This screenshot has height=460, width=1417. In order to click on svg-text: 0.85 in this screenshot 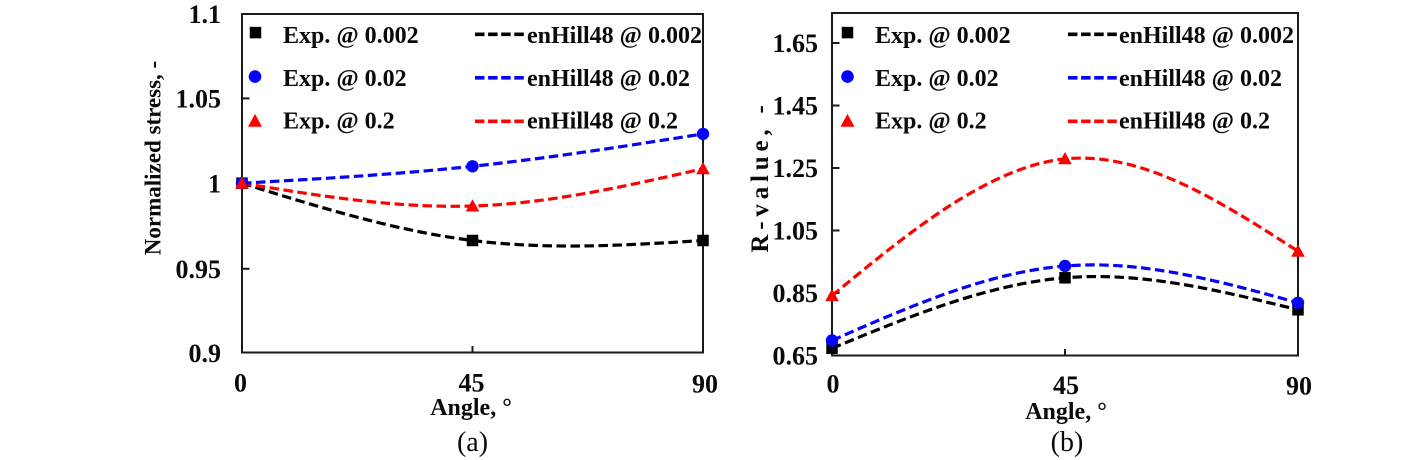, I will do `click(796, 293)`.